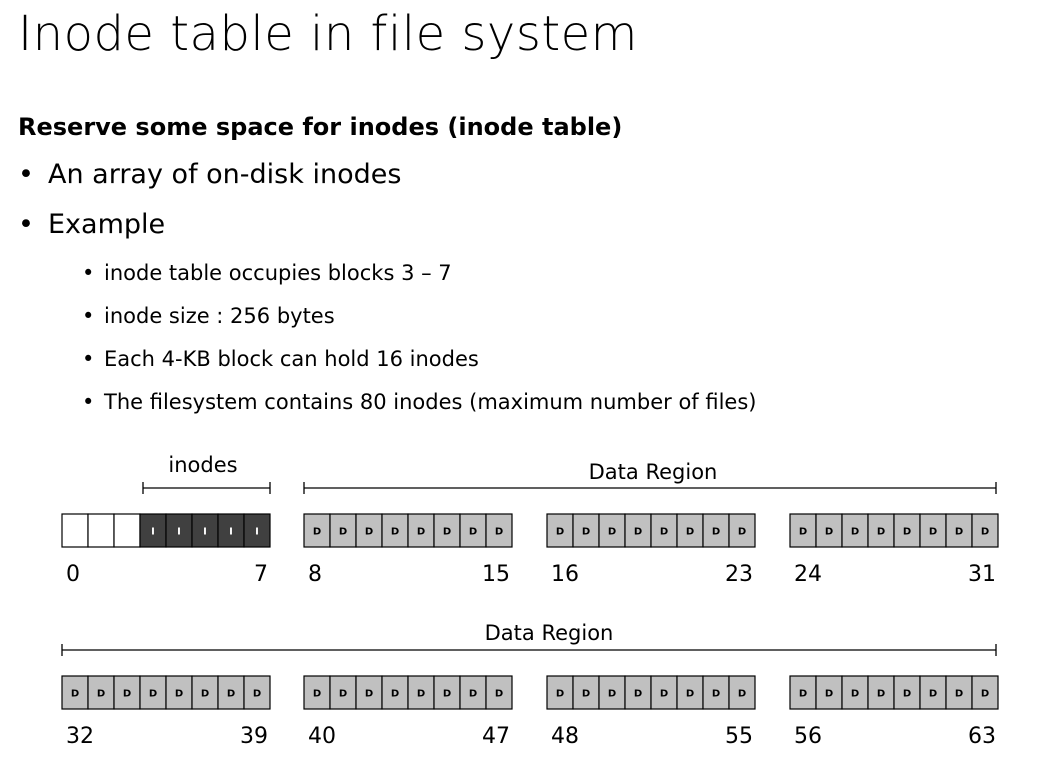 Image resolution: width=1051 pixels, height=772 pixels. What do you see at coordinates (982, 736) in the screenshot?
I see `block-index-end: 63` at bounding box center [982, 736].